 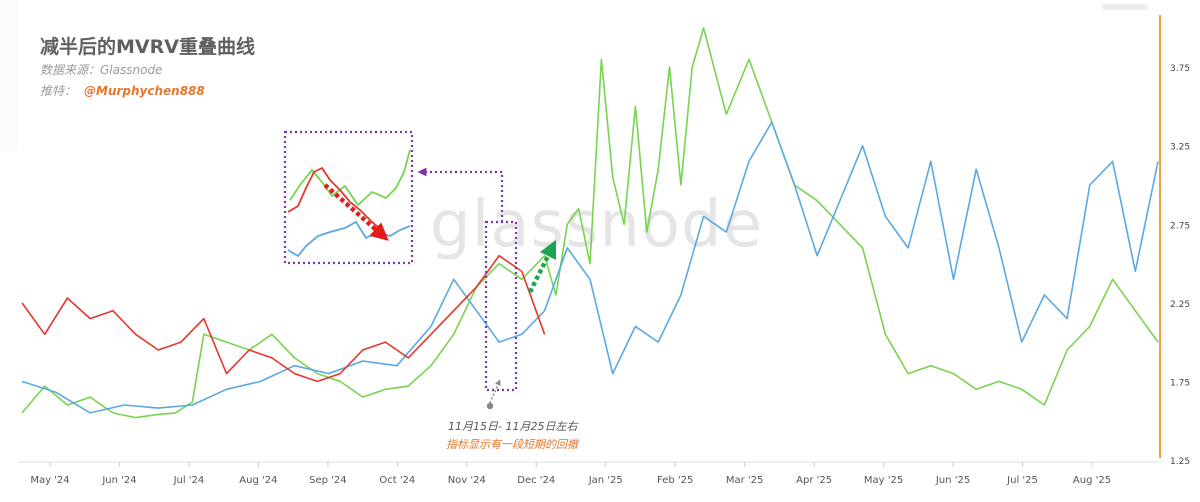 What do you see at coordinates (397, 480) in the screenshot?
I see `x-tick-label: Oct '24` at bounding box center [397, 480].